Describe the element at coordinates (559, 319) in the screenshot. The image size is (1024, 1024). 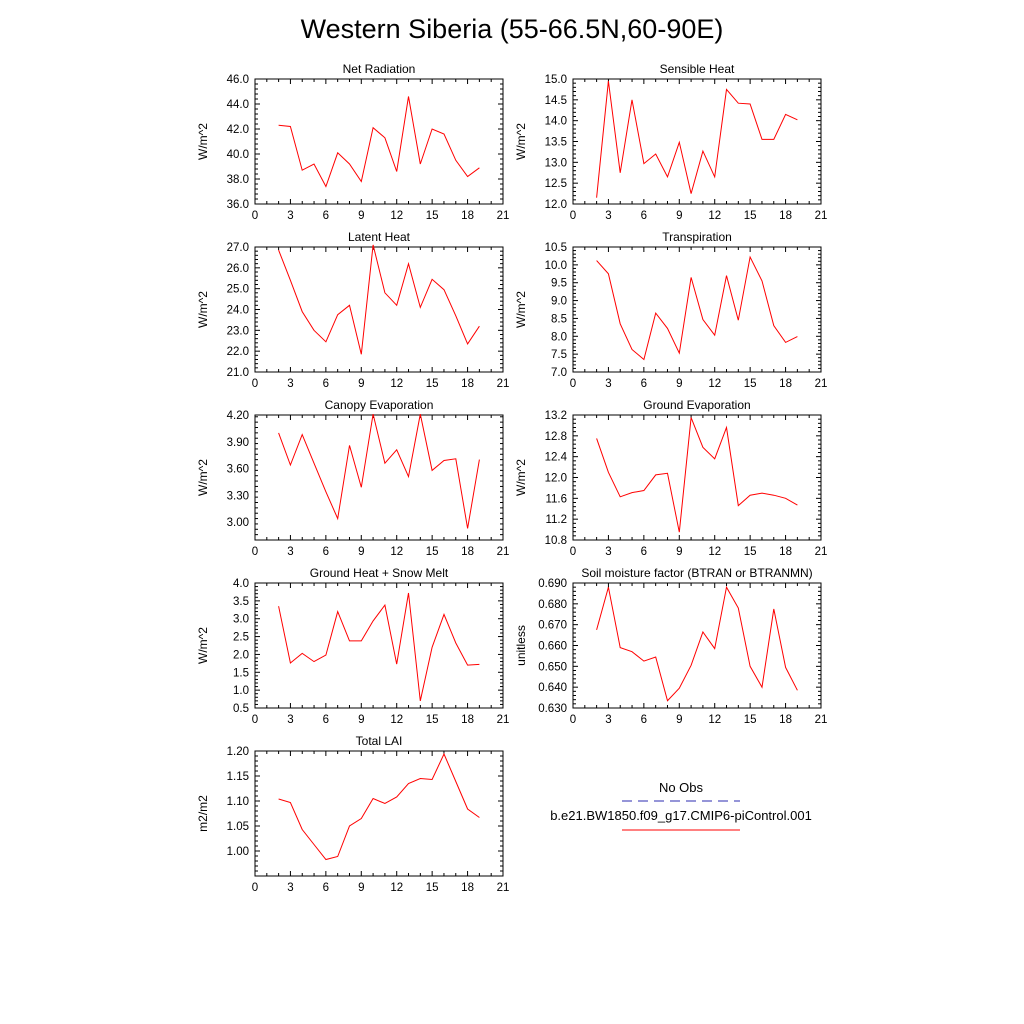
I see `y-tick-label: 8.5` at that location.